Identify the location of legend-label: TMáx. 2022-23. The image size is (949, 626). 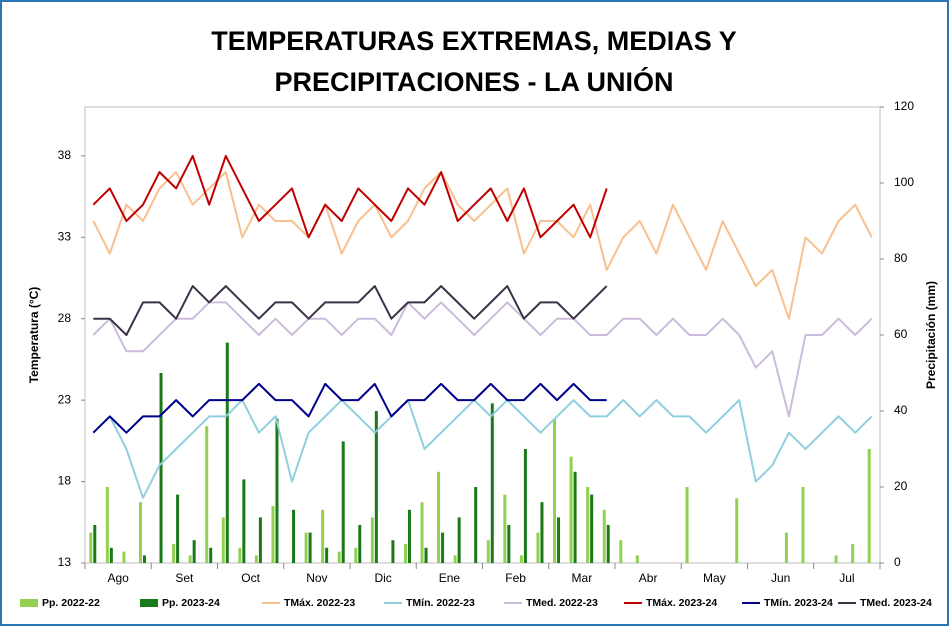
(319, 603).